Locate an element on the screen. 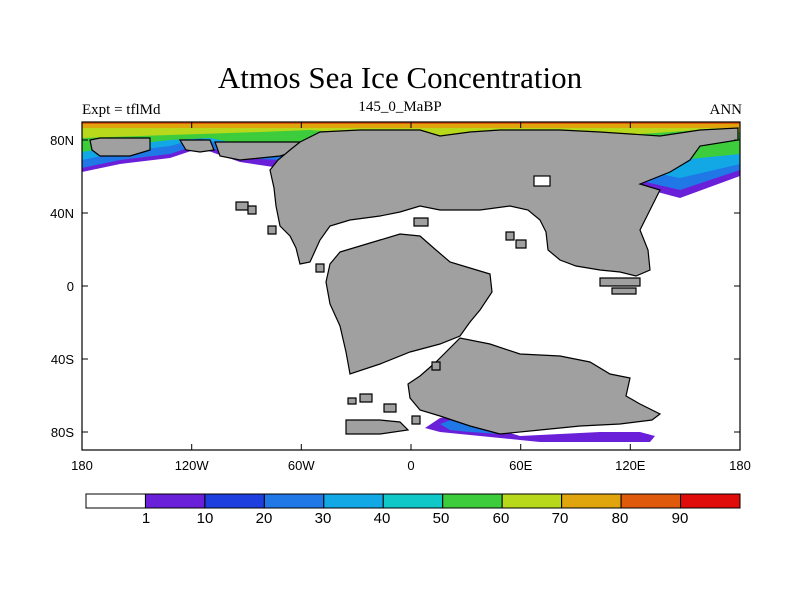 Image resolution: width=800 pixels, height=600 pixels. colorbar-label: 10 is located at coordinates (205, 518).